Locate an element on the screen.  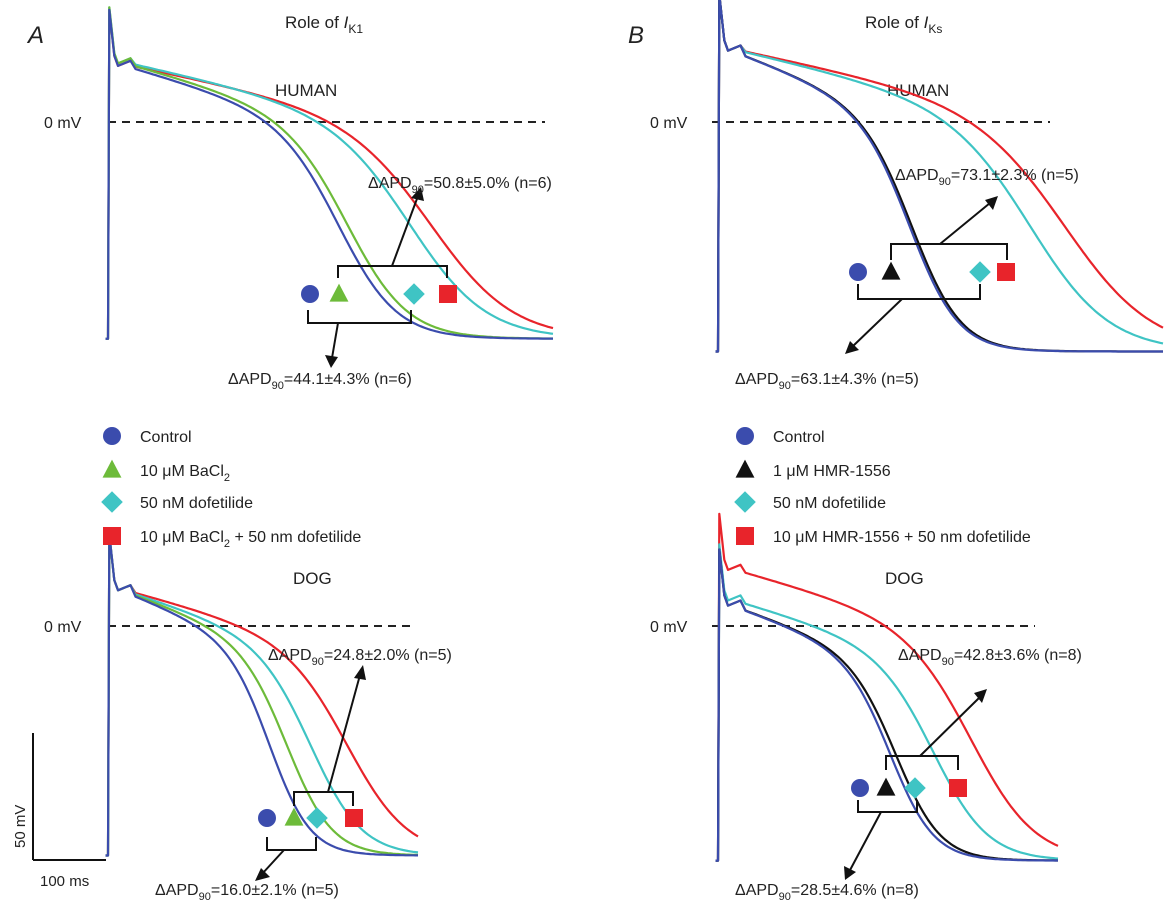
delta-b-dog-lower: ΔAPD90=28.5±4.6% (n=8) is located at coordinates (827, 892).